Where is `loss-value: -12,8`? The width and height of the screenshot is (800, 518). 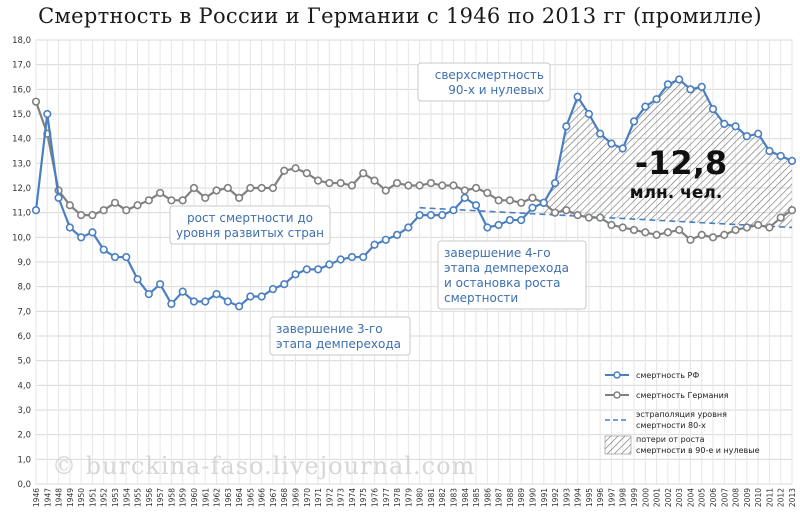 loss-value: -12,8 is located at coordinates (681, 163).